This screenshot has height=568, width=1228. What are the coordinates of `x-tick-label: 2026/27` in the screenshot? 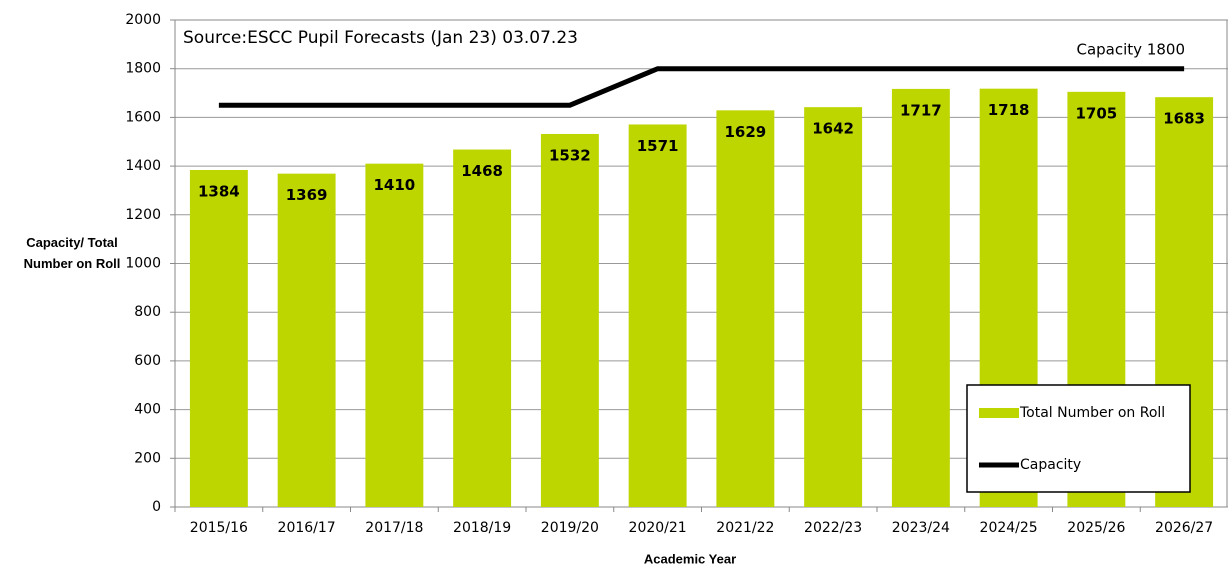 It's located at (1184, 528).